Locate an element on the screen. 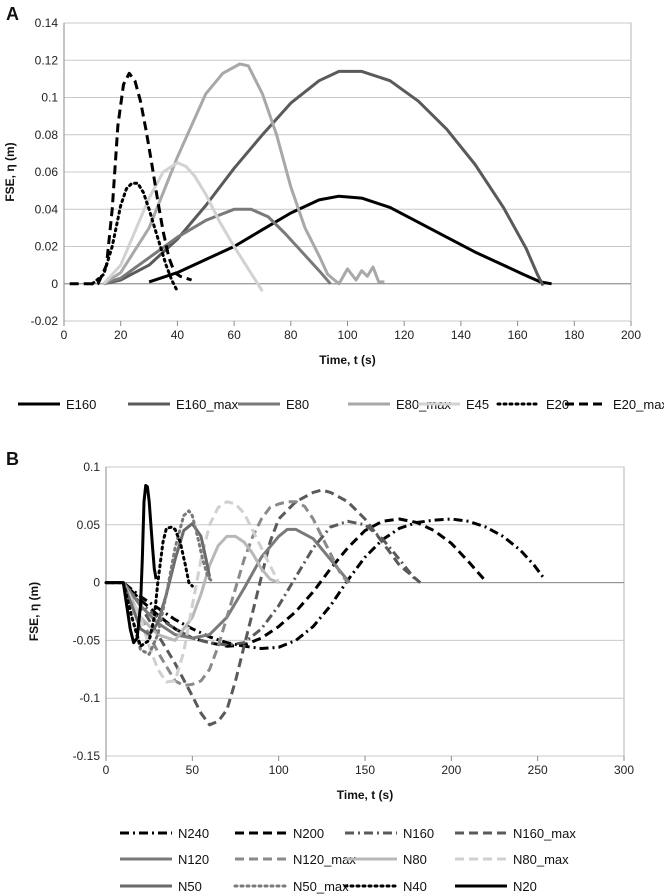 The image size is (664, 896). panel-a-xtick-label: 180 is located at coordinates (574, 335).